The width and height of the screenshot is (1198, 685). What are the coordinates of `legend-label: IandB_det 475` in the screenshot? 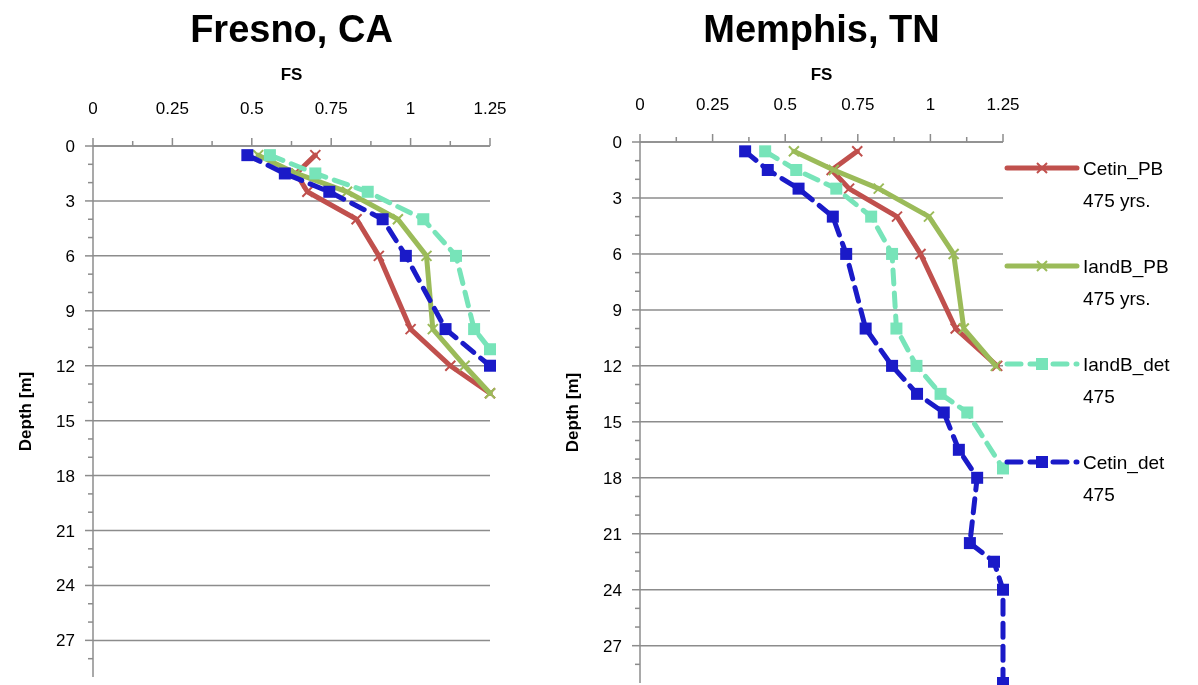 It's located at (1127, 380).